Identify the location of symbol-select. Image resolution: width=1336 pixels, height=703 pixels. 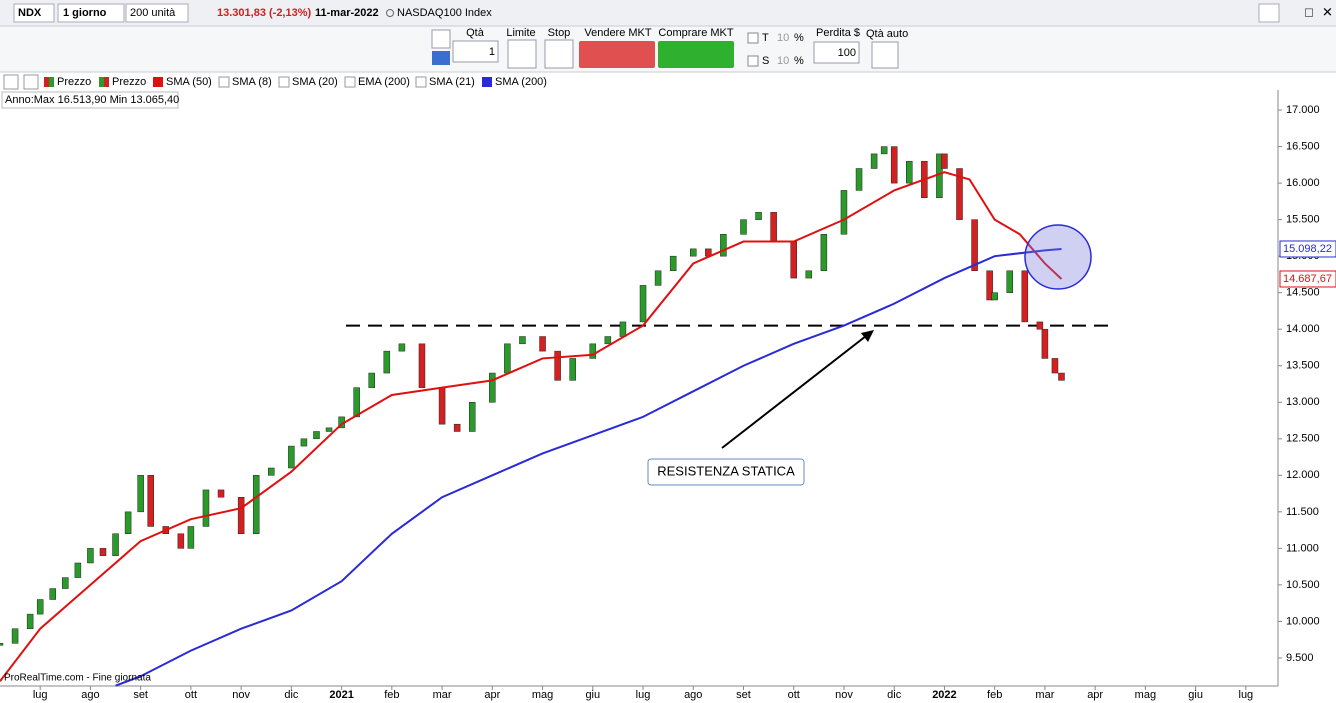
(34, 13).